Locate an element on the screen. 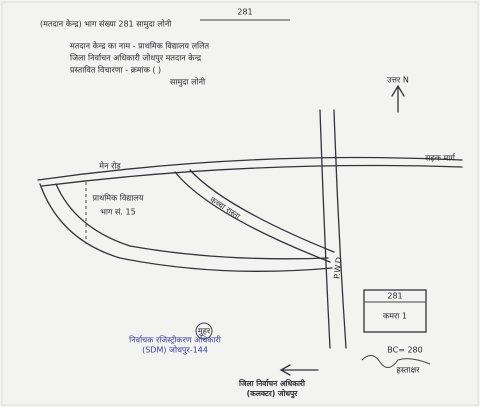  seal-circle is located at coordinates (204, 331).